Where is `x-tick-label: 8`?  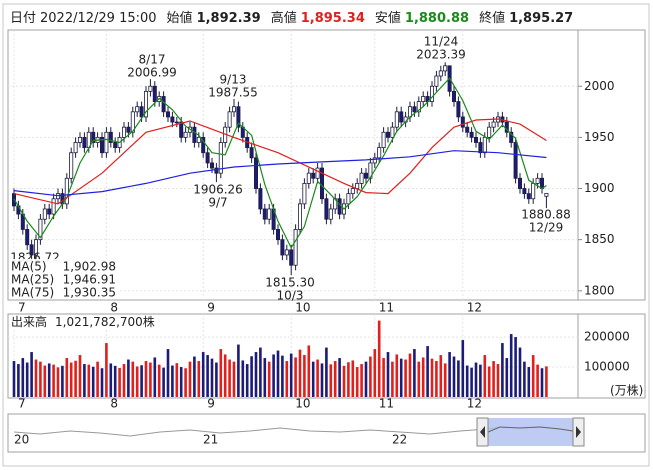 x-tick-label: 8 is located at coordinates (114, 308).